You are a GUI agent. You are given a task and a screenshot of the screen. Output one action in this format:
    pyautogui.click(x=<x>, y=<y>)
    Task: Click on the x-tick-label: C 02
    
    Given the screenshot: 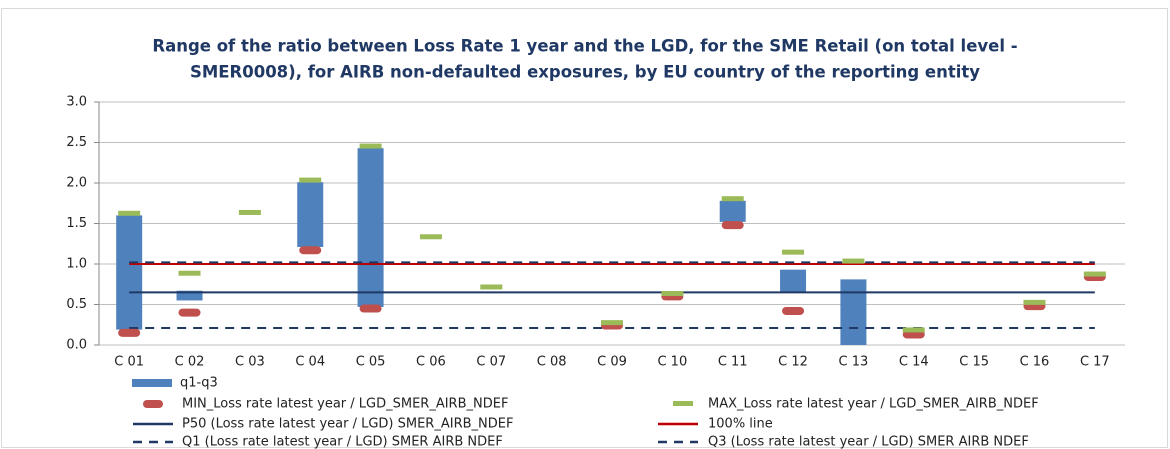 What is the action you would take?
    pyautogui.click(x=190, y=362)
    